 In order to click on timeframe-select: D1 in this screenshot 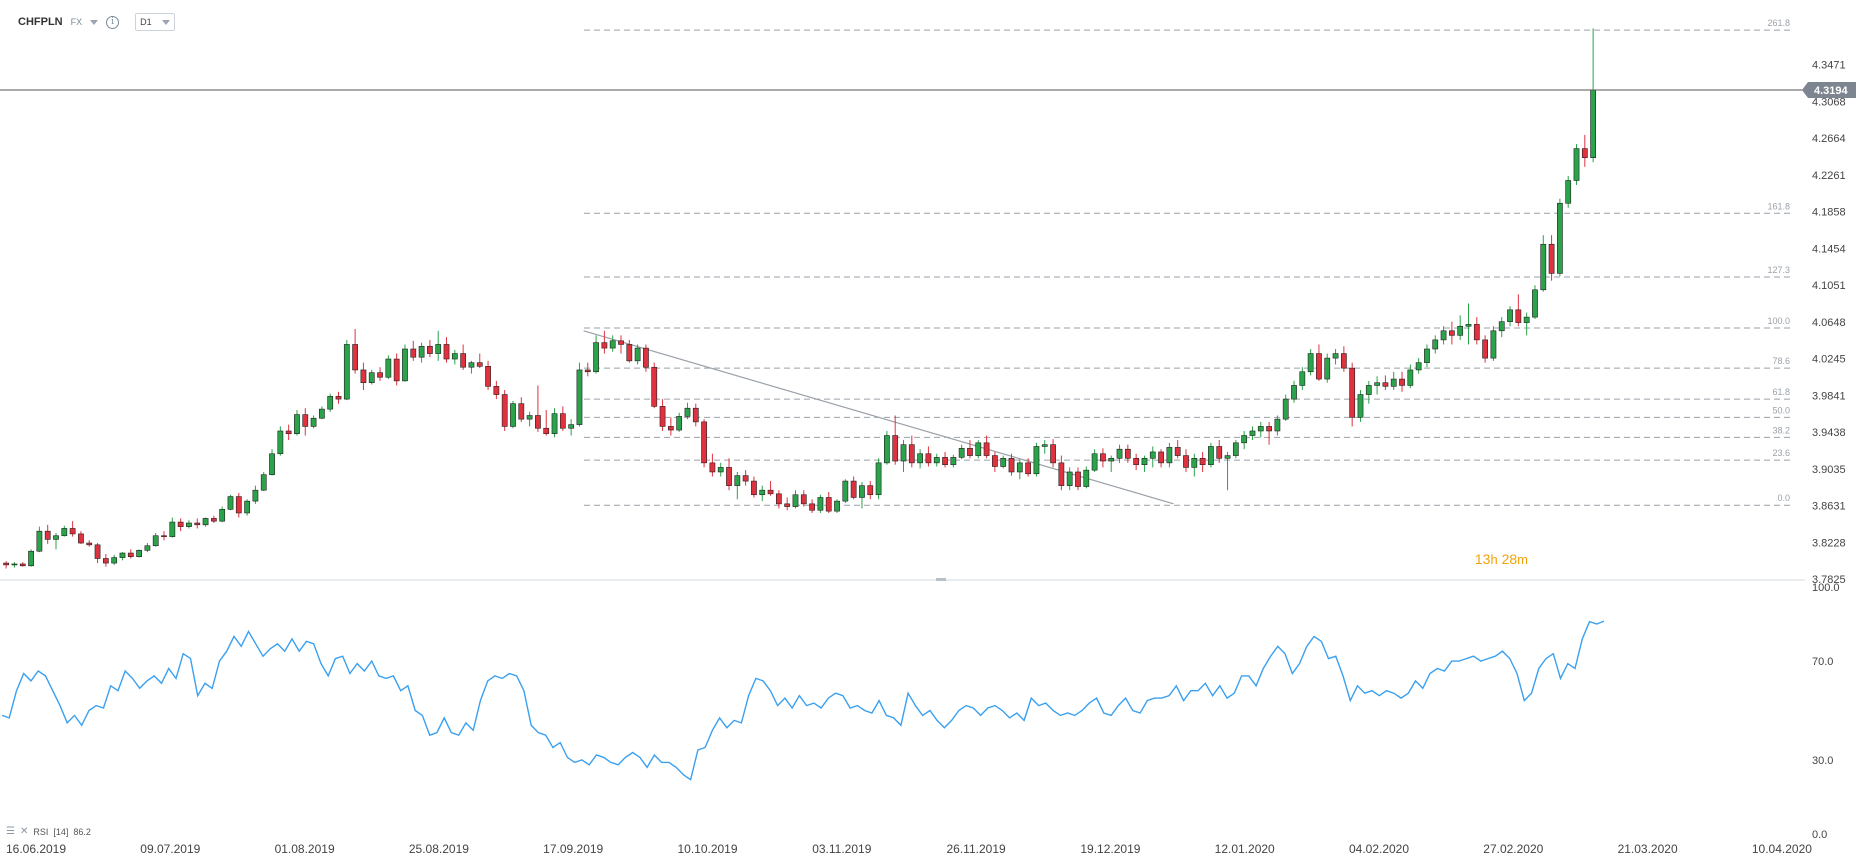, I will do `click(155, 22)`.